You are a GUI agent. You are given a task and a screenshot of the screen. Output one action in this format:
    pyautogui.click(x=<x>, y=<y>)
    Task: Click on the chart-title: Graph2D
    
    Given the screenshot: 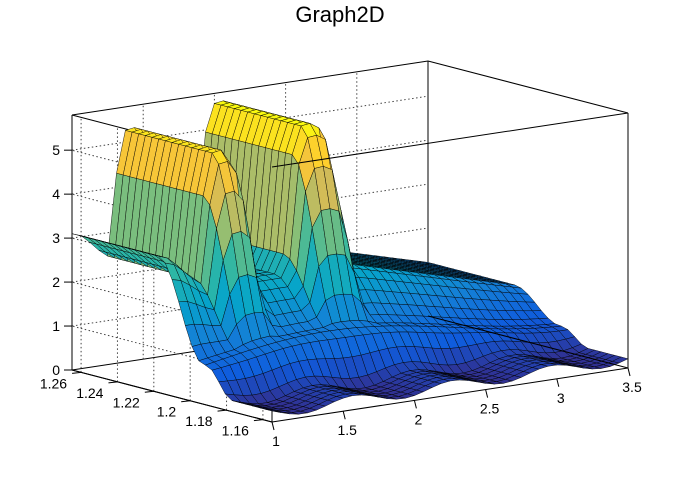 What is the action you would take?
    pyautogui.click(x=339, y=14)
    